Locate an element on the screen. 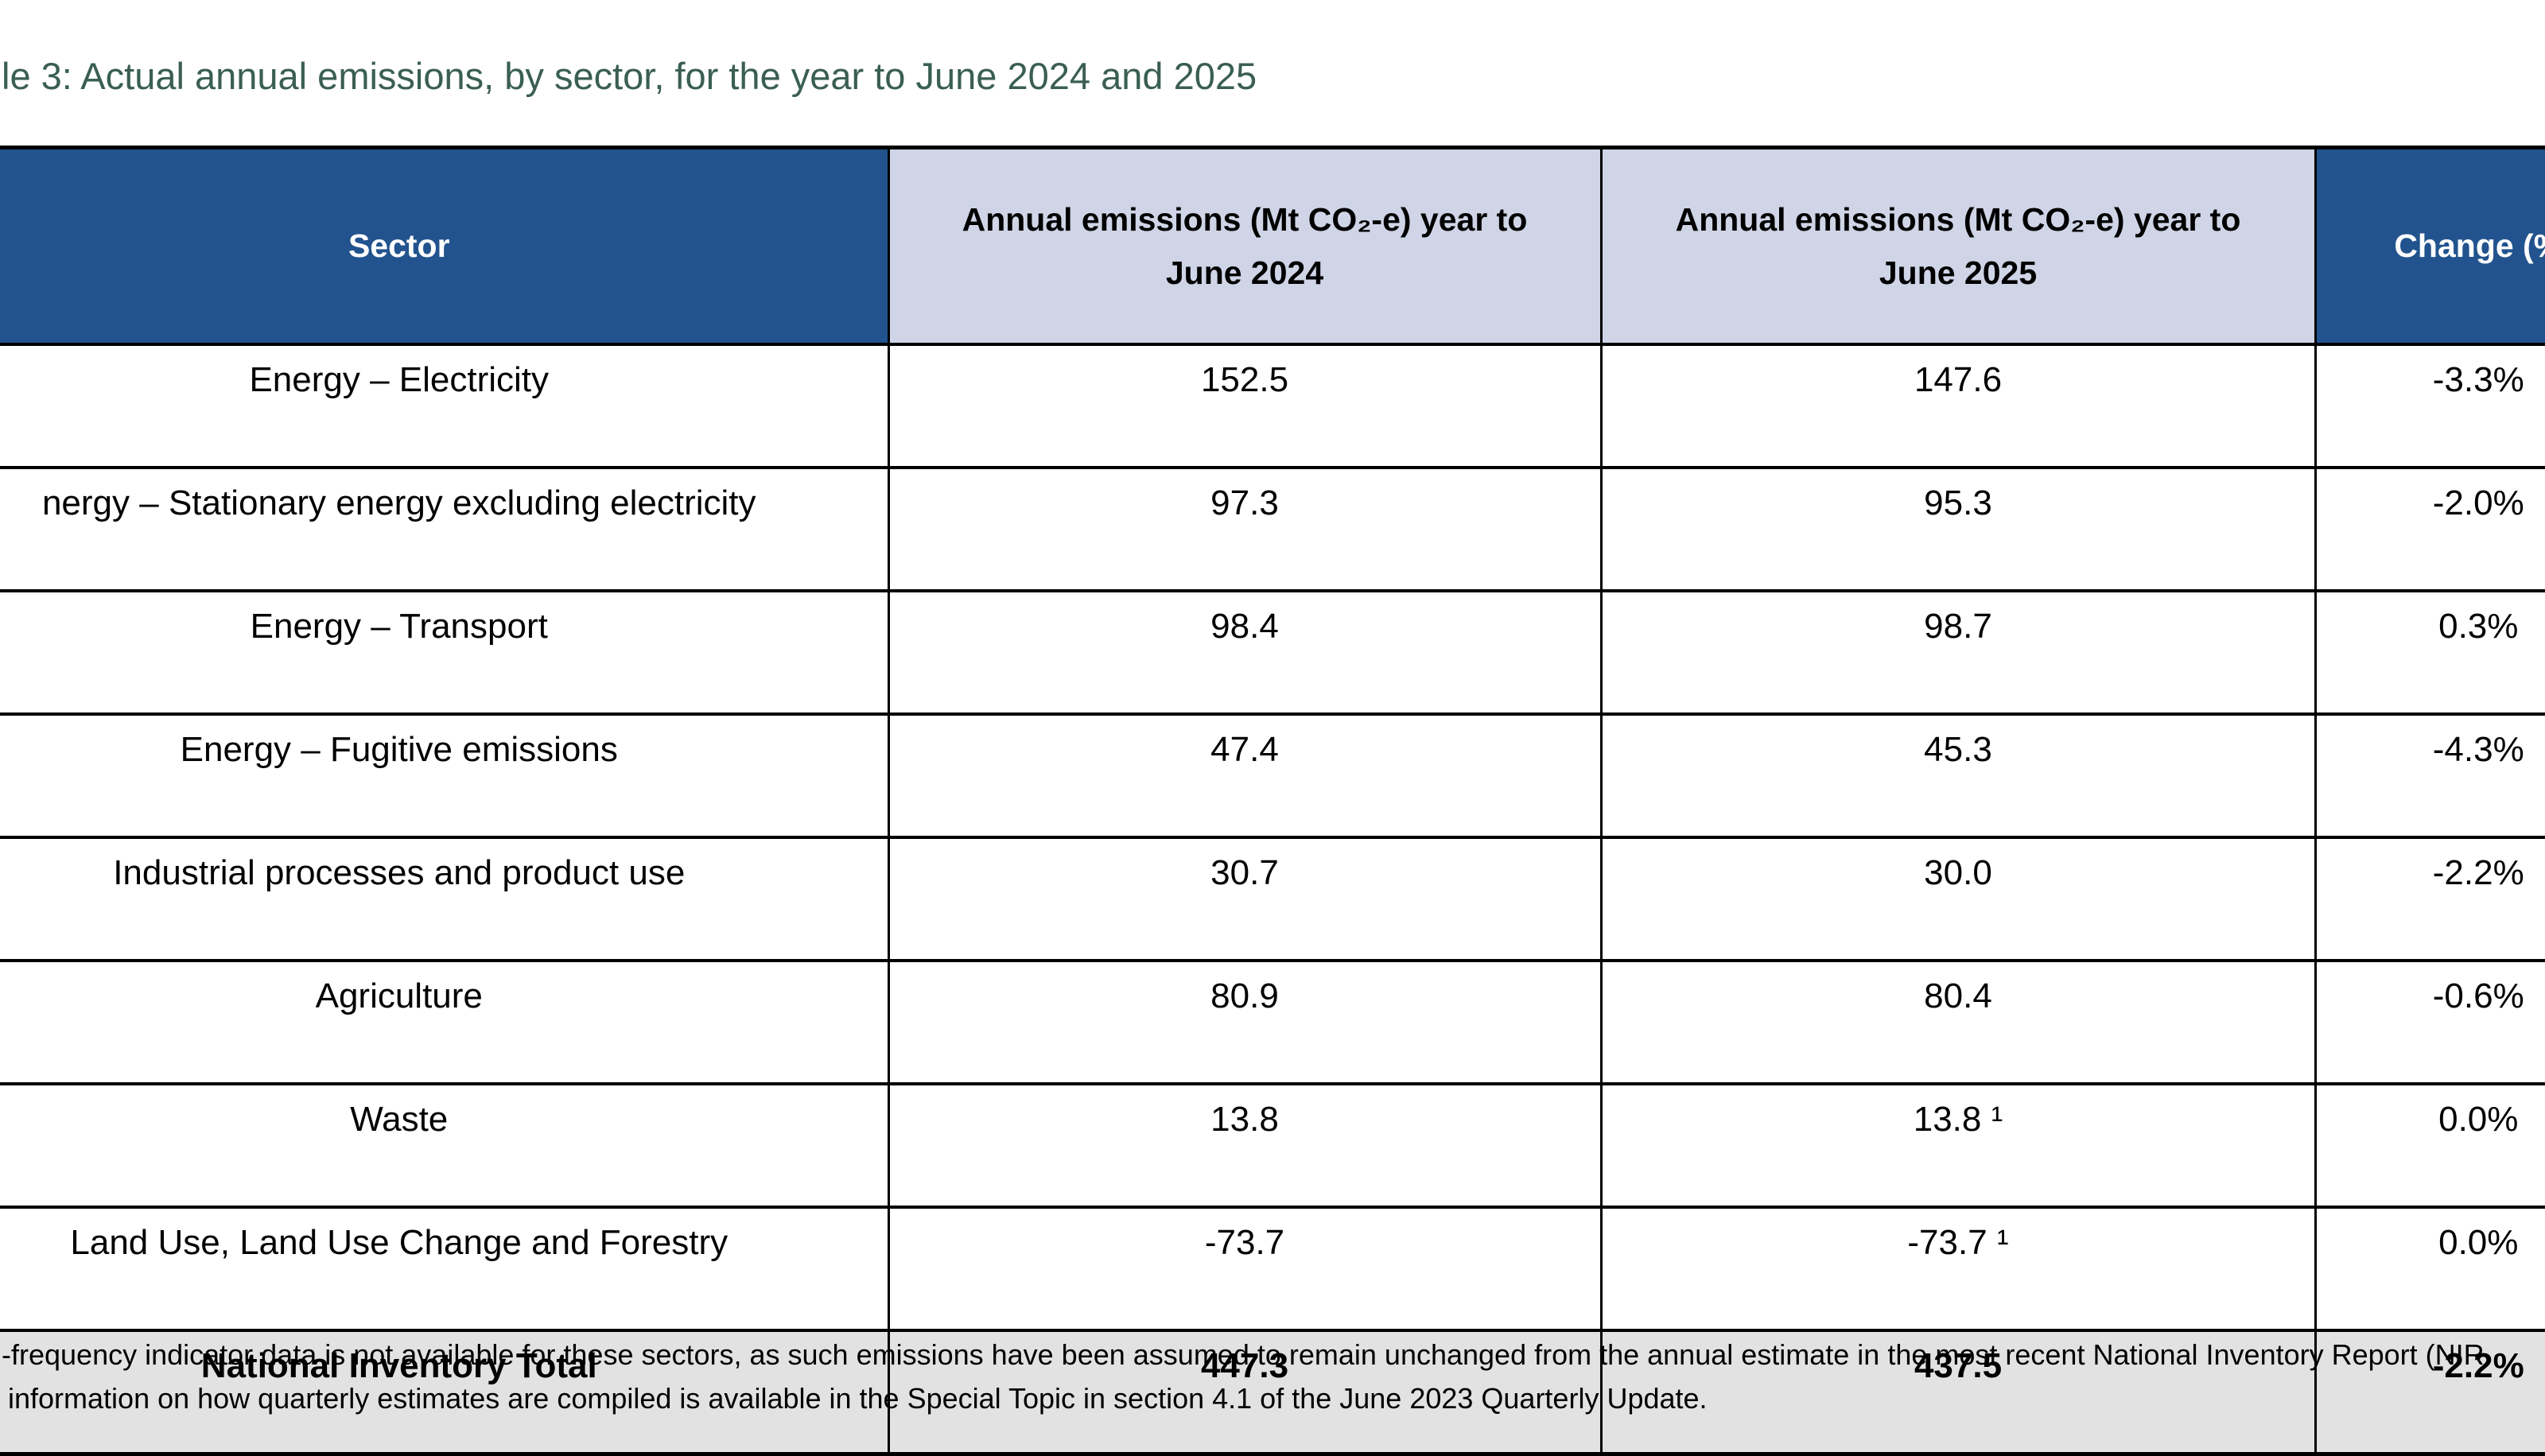 This screenshot has height=1456, width=2545. value-2025-cell: 45.3 is located at coordinates (1957, 776).